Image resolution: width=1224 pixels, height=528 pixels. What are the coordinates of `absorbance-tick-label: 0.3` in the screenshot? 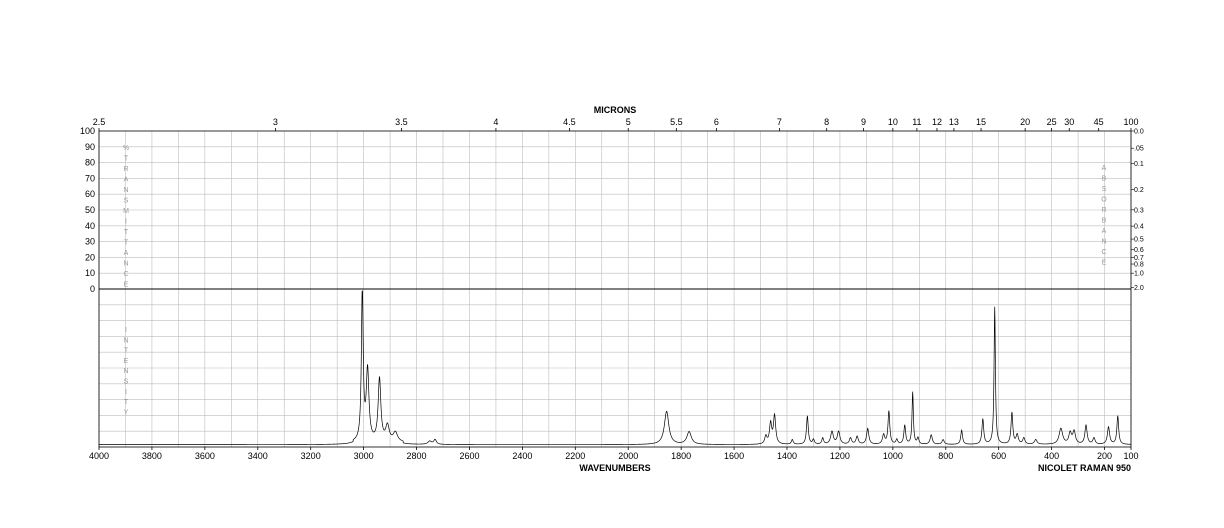 It's located at (1139, 210).